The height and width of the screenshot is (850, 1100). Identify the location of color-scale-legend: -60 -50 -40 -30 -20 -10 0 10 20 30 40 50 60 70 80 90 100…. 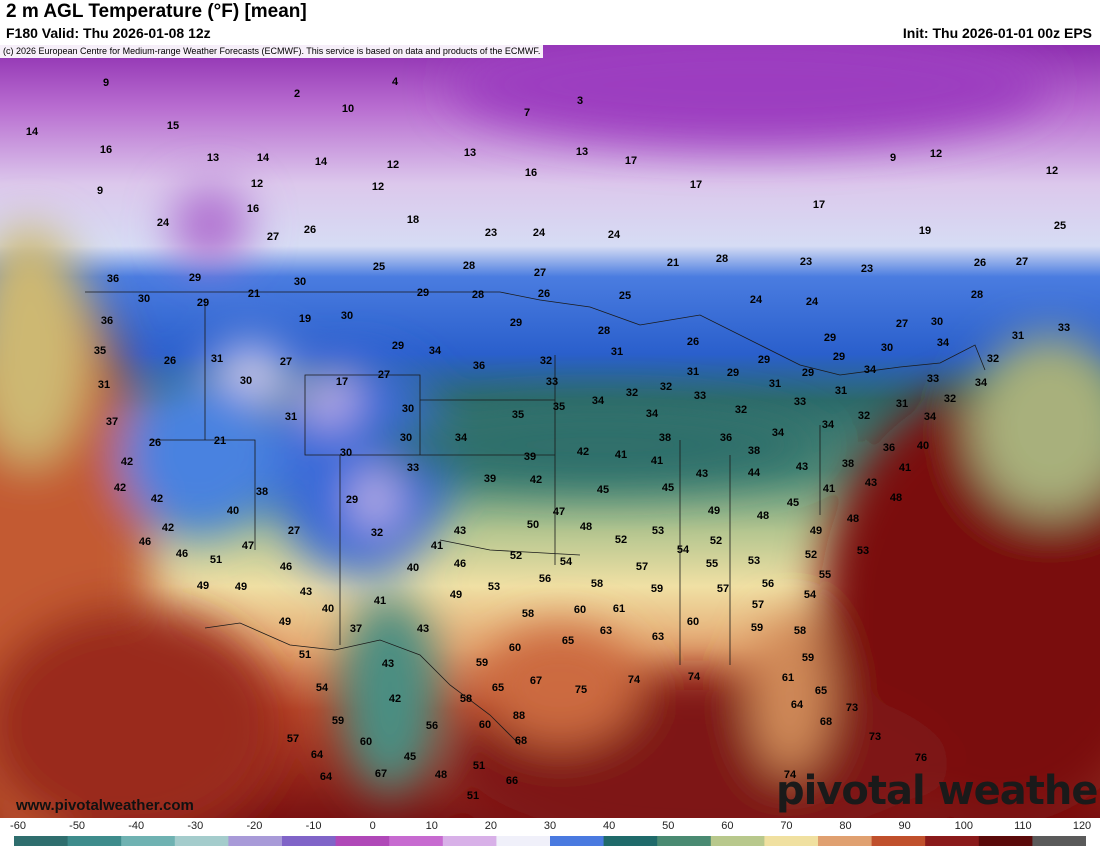
(550, 834).